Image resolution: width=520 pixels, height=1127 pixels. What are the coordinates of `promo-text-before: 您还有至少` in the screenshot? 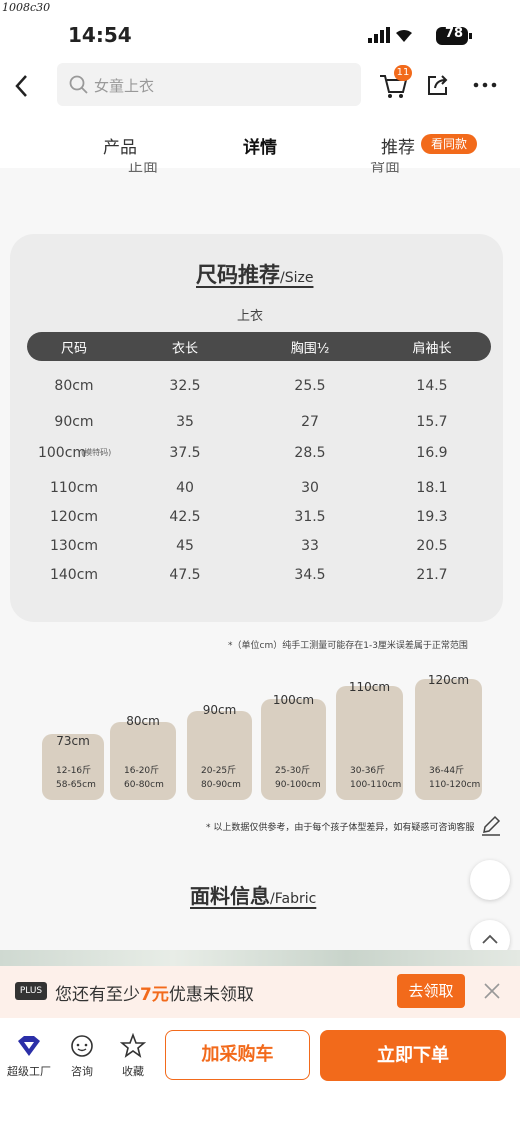 It's located at (97, 995).